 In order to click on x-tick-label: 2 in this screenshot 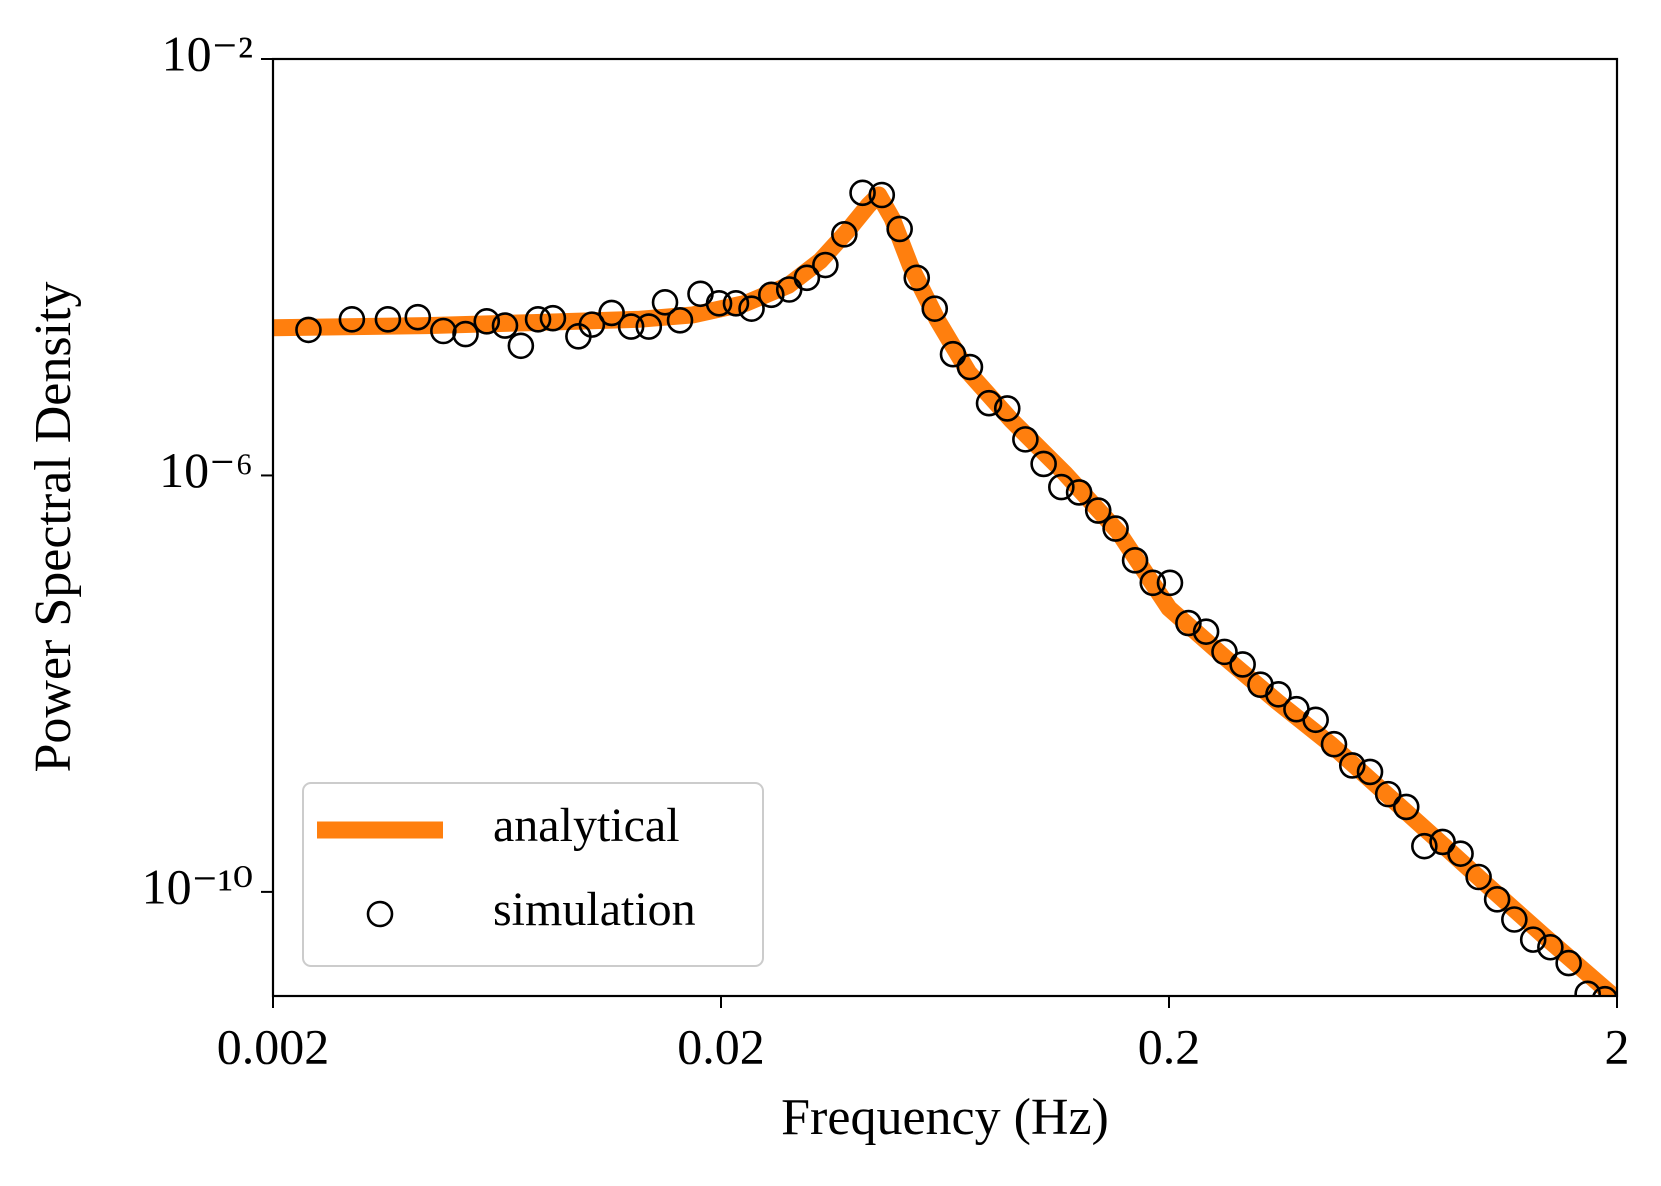, I will do `click(1617, 1046)`.